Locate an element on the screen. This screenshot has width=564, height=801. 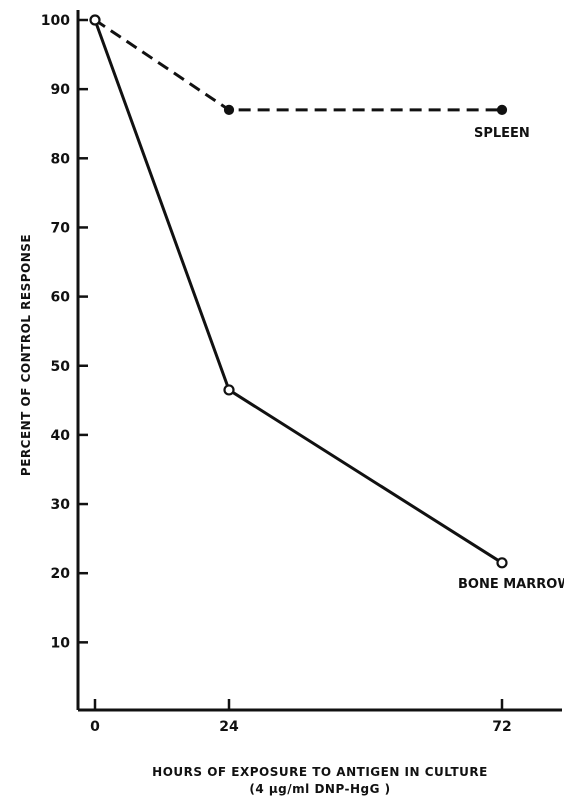
y-tick-label-10: 10 is located at coordinates (61, 643).